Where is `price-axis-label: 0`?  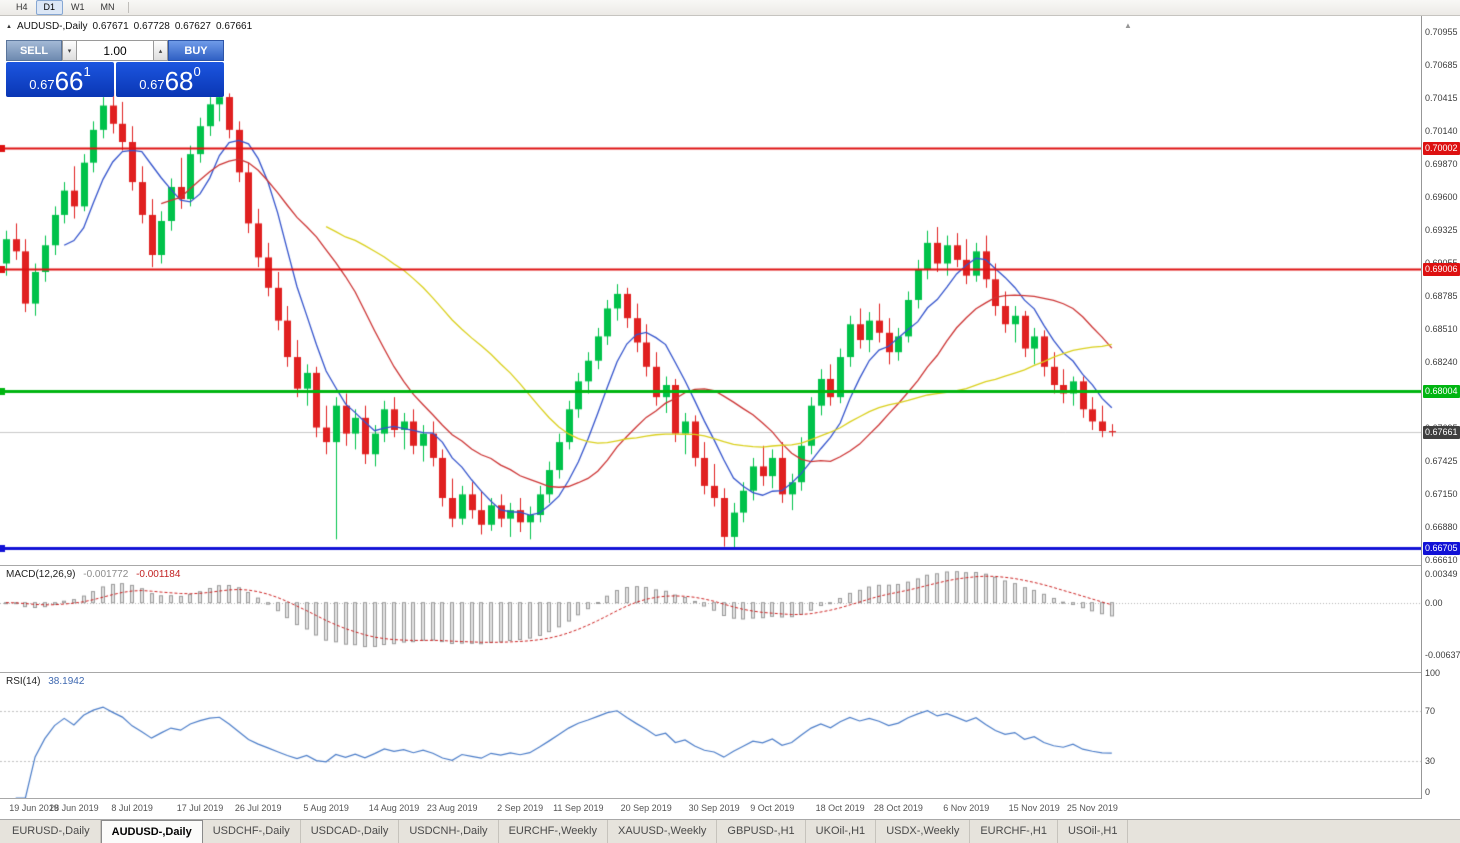 price-axis-label: 0 is located at coordinates (1428, 792).